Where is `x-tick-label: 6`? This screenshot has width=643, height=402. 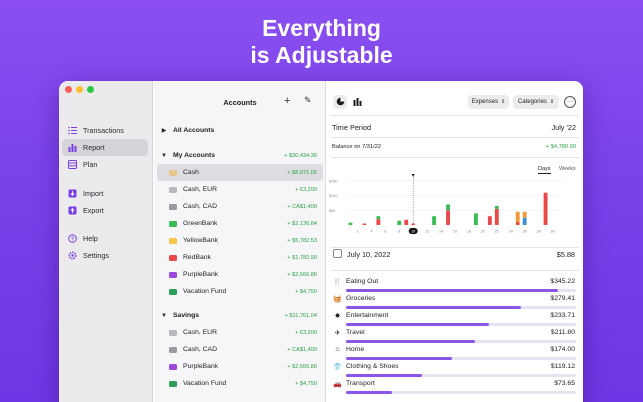
x-tick-label: 6 is located at coordinates (385, 232).